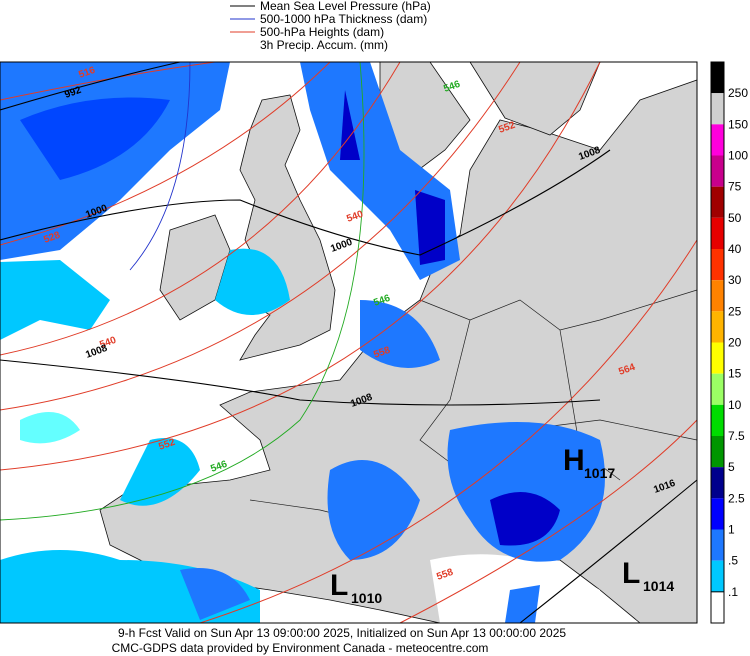 Image resolution: width=750 pixels, height=656 pixels. I want to click on colorbar-label: 5, so click(731, 467).